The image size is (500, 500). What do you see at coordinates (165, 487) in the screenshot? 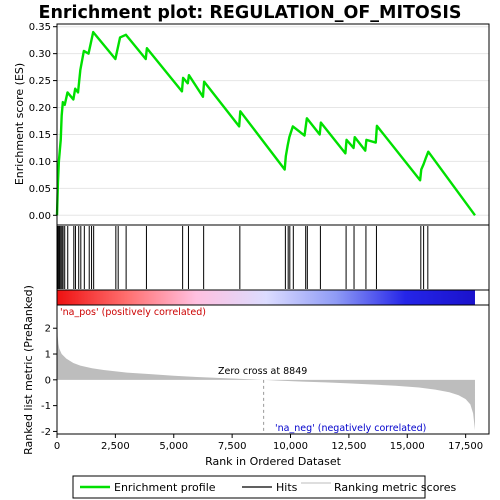
I see `legend-enrichment-label: Enrichment profile` at bounding box center [165, 487].